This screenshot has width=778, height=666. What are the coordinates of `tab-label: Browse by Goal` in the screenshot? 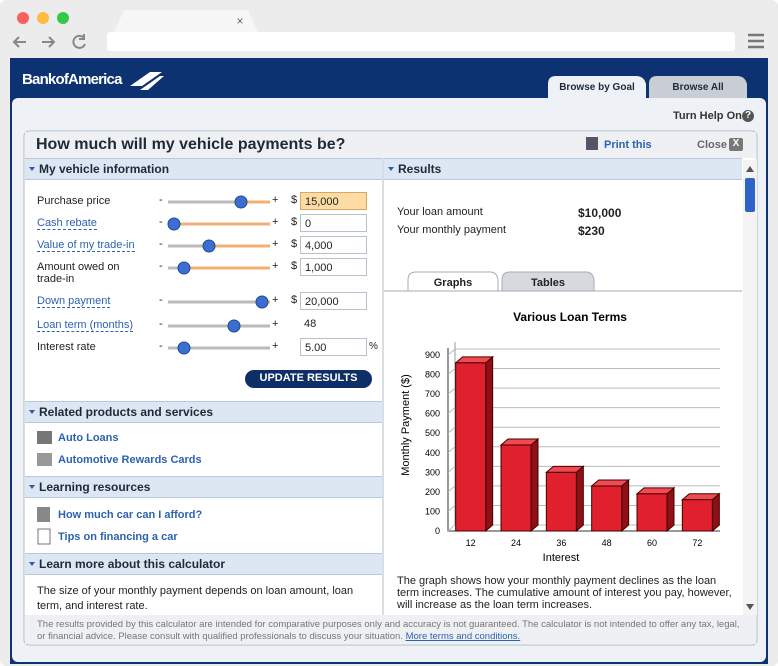 It's located at (597, 87).